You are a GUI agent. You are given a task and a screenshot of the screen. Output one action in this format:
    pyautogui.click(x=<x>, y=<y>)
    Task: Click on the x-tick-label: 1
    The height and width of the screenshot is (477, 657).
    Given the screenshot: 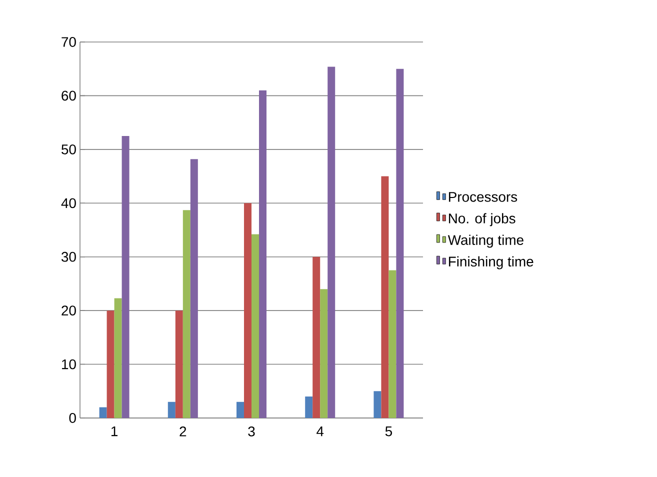 What is the action you would take?
    pyautogui.click(x=114, y=431)
    